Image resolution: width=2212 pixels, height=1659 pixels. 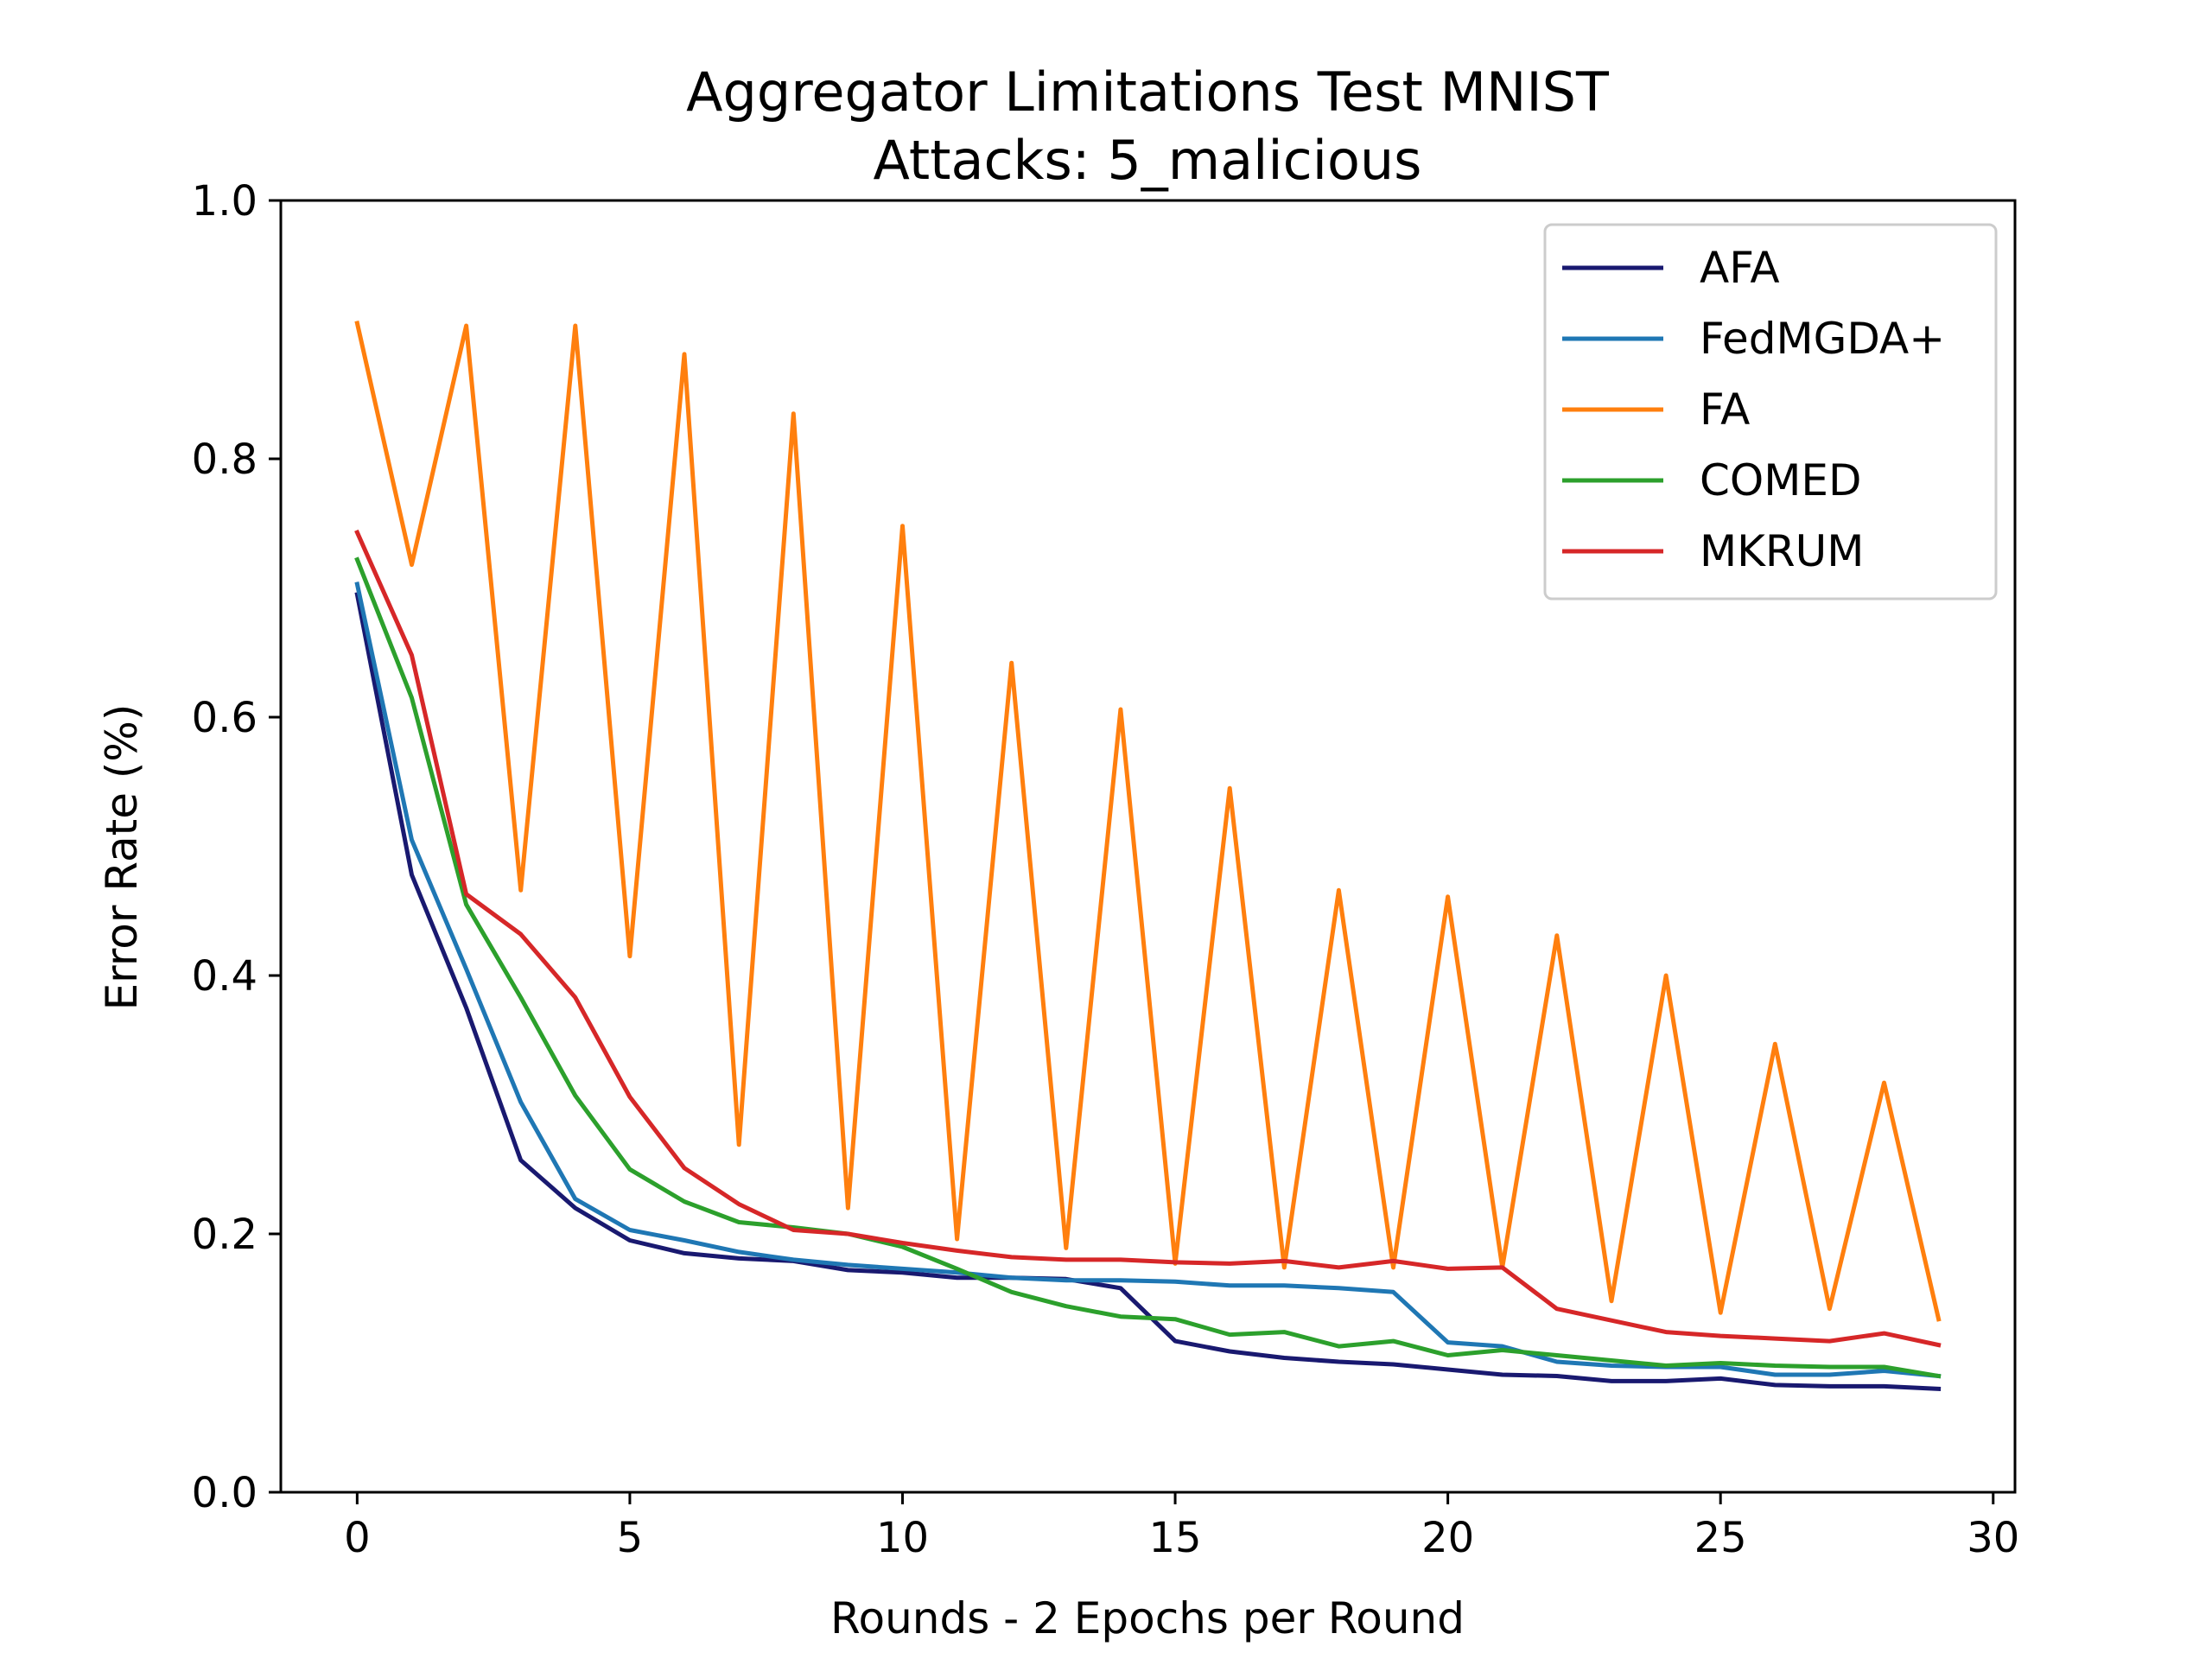 What do you see at coordinates (1147, 1618) in the screenshot?
I see `x-axis-label: Rounds - 2 Epochs per Round` at bounding box center [1147, 1618].